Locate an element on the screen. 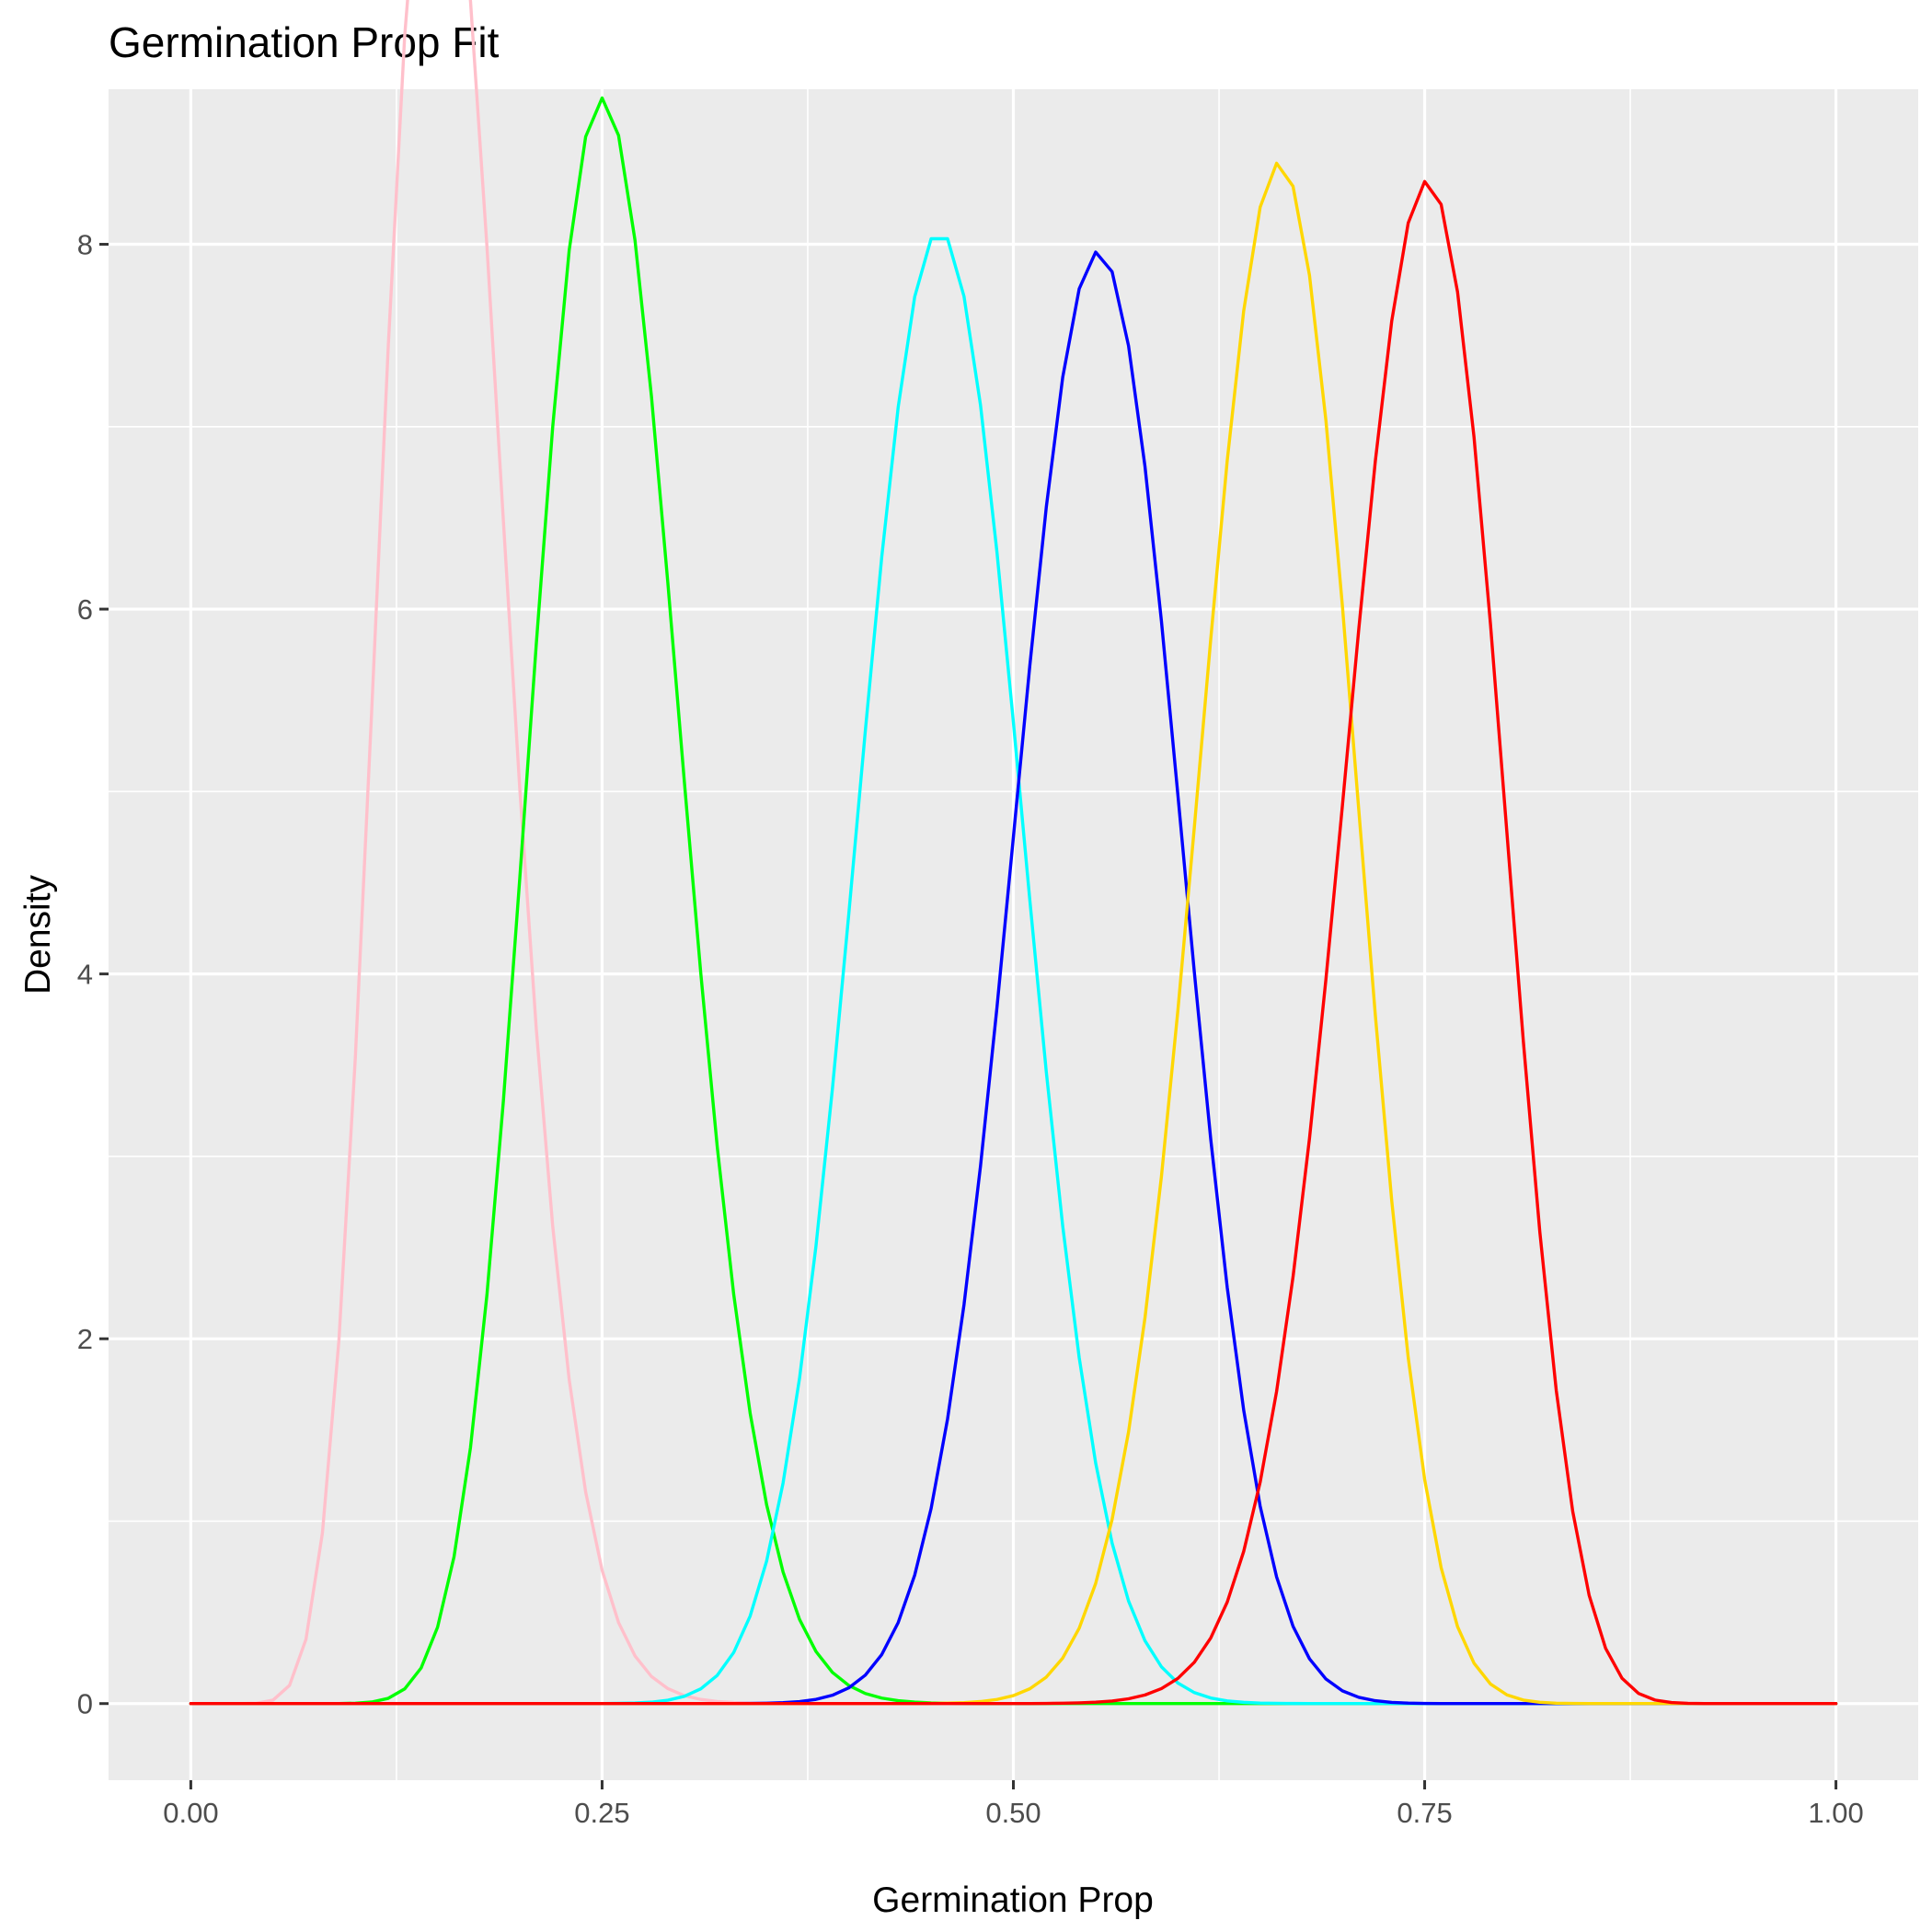 The width and height of the screenshot is (1932, 1932). y-tick-label: 4 is located at coordinates (85, 975).